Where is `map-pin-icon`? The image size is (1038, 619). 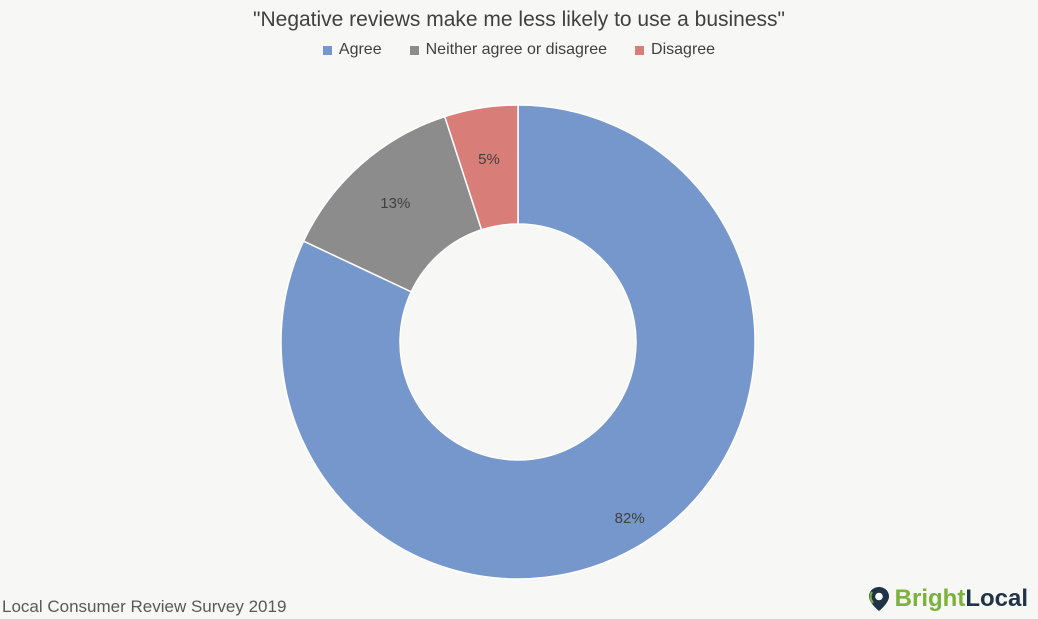 map-pin-icon is located at coordinates (878, 599).